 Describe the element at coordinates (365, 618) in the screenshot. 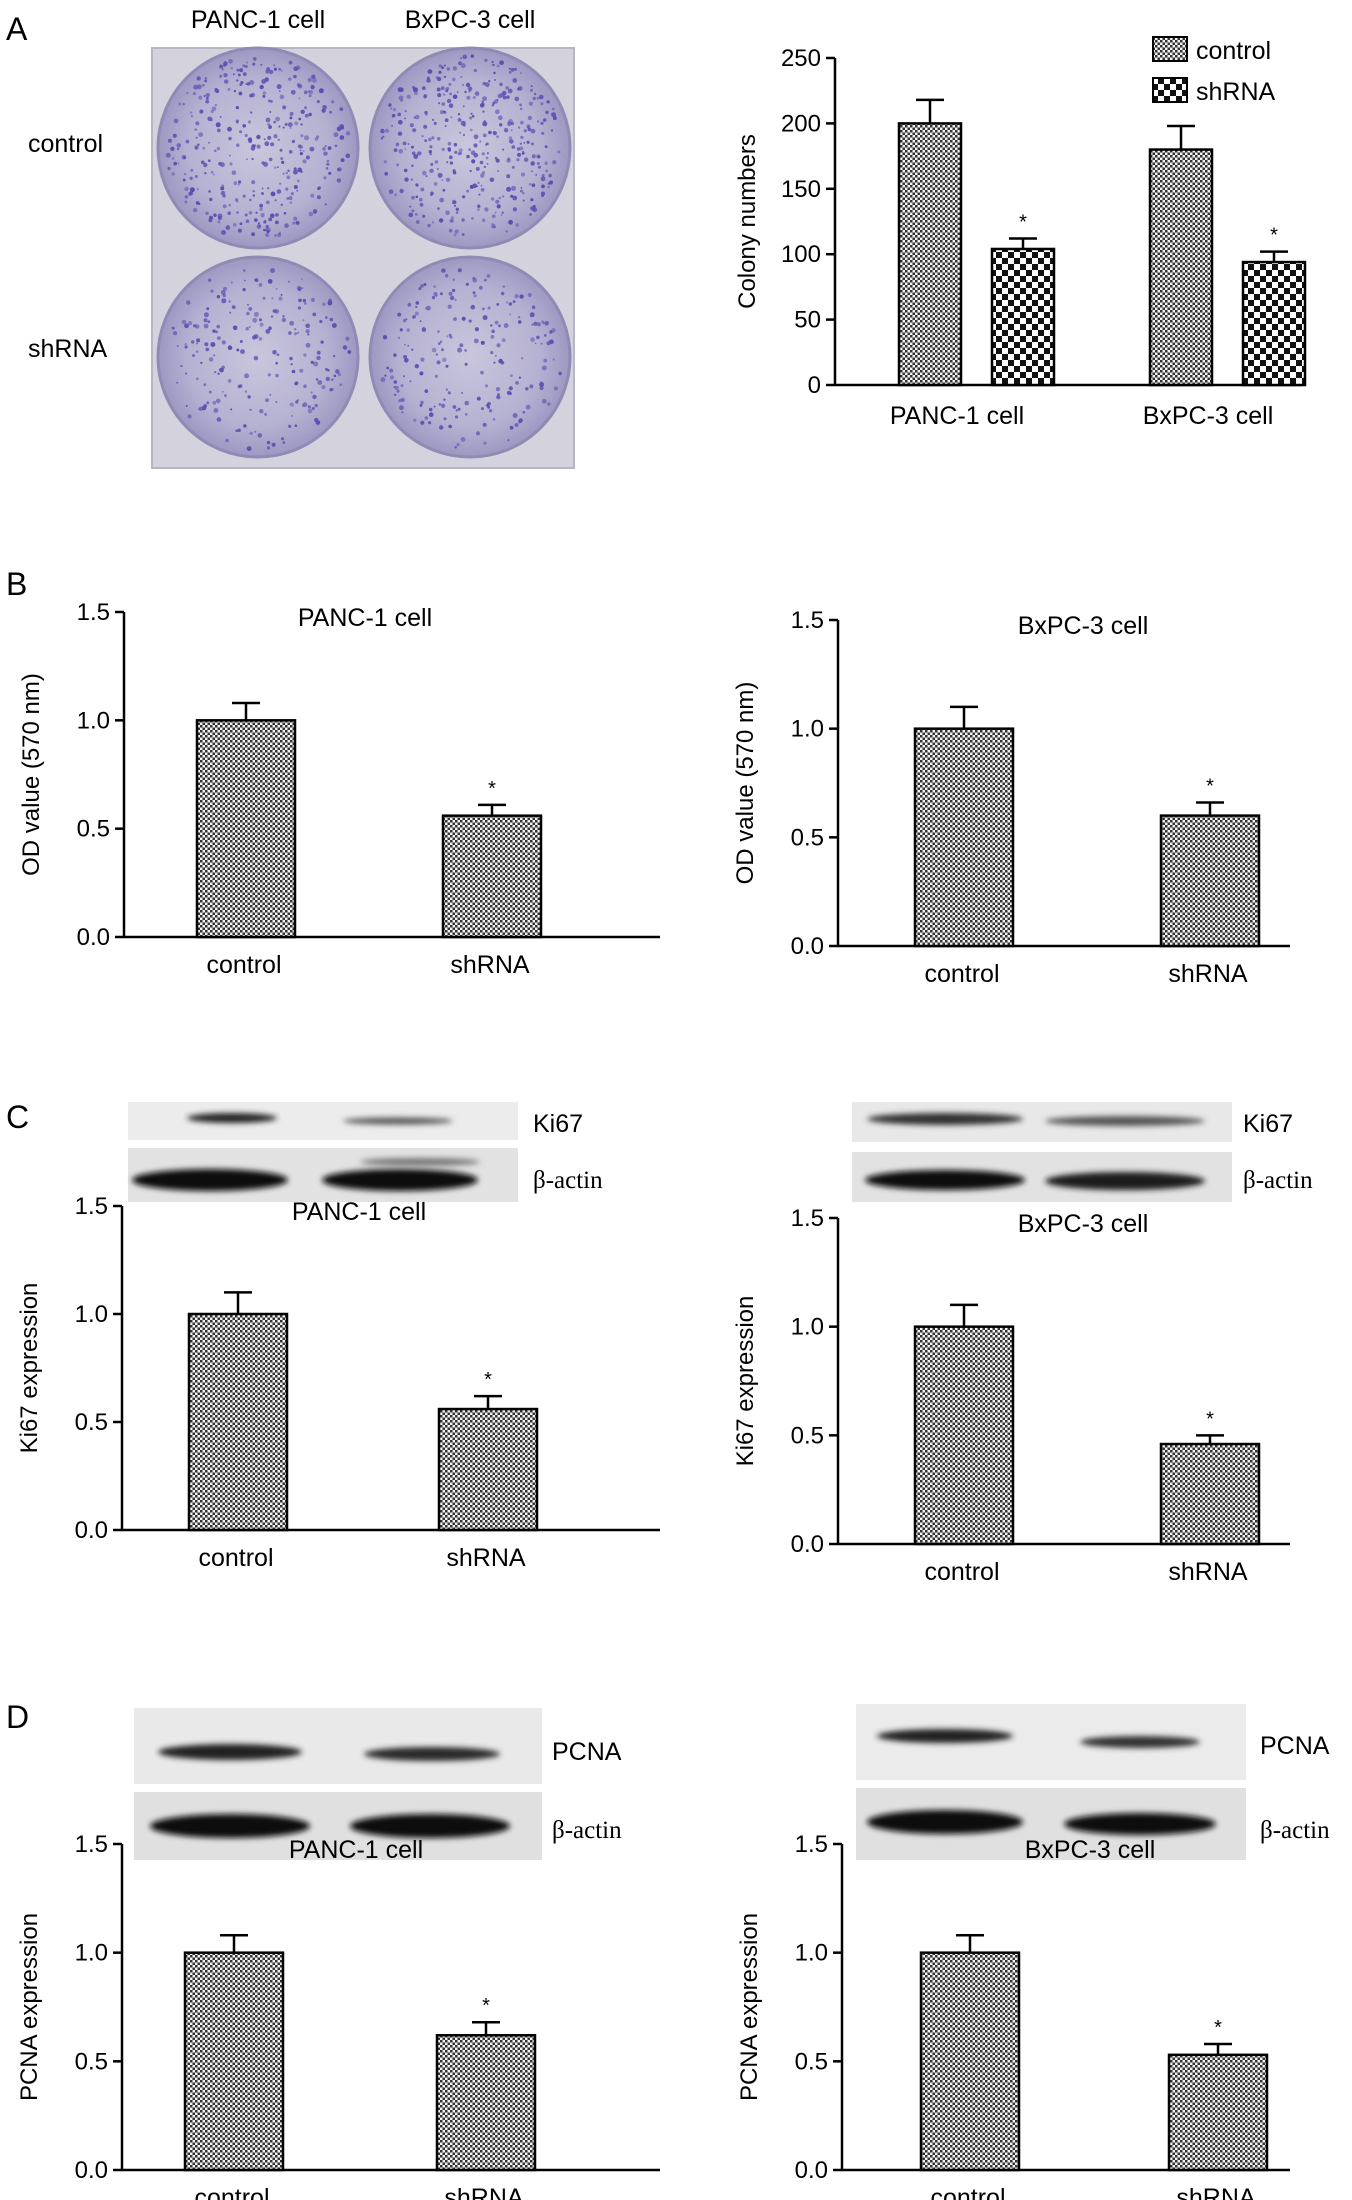

I see `chart-title: PANC-1 cell` at that location.